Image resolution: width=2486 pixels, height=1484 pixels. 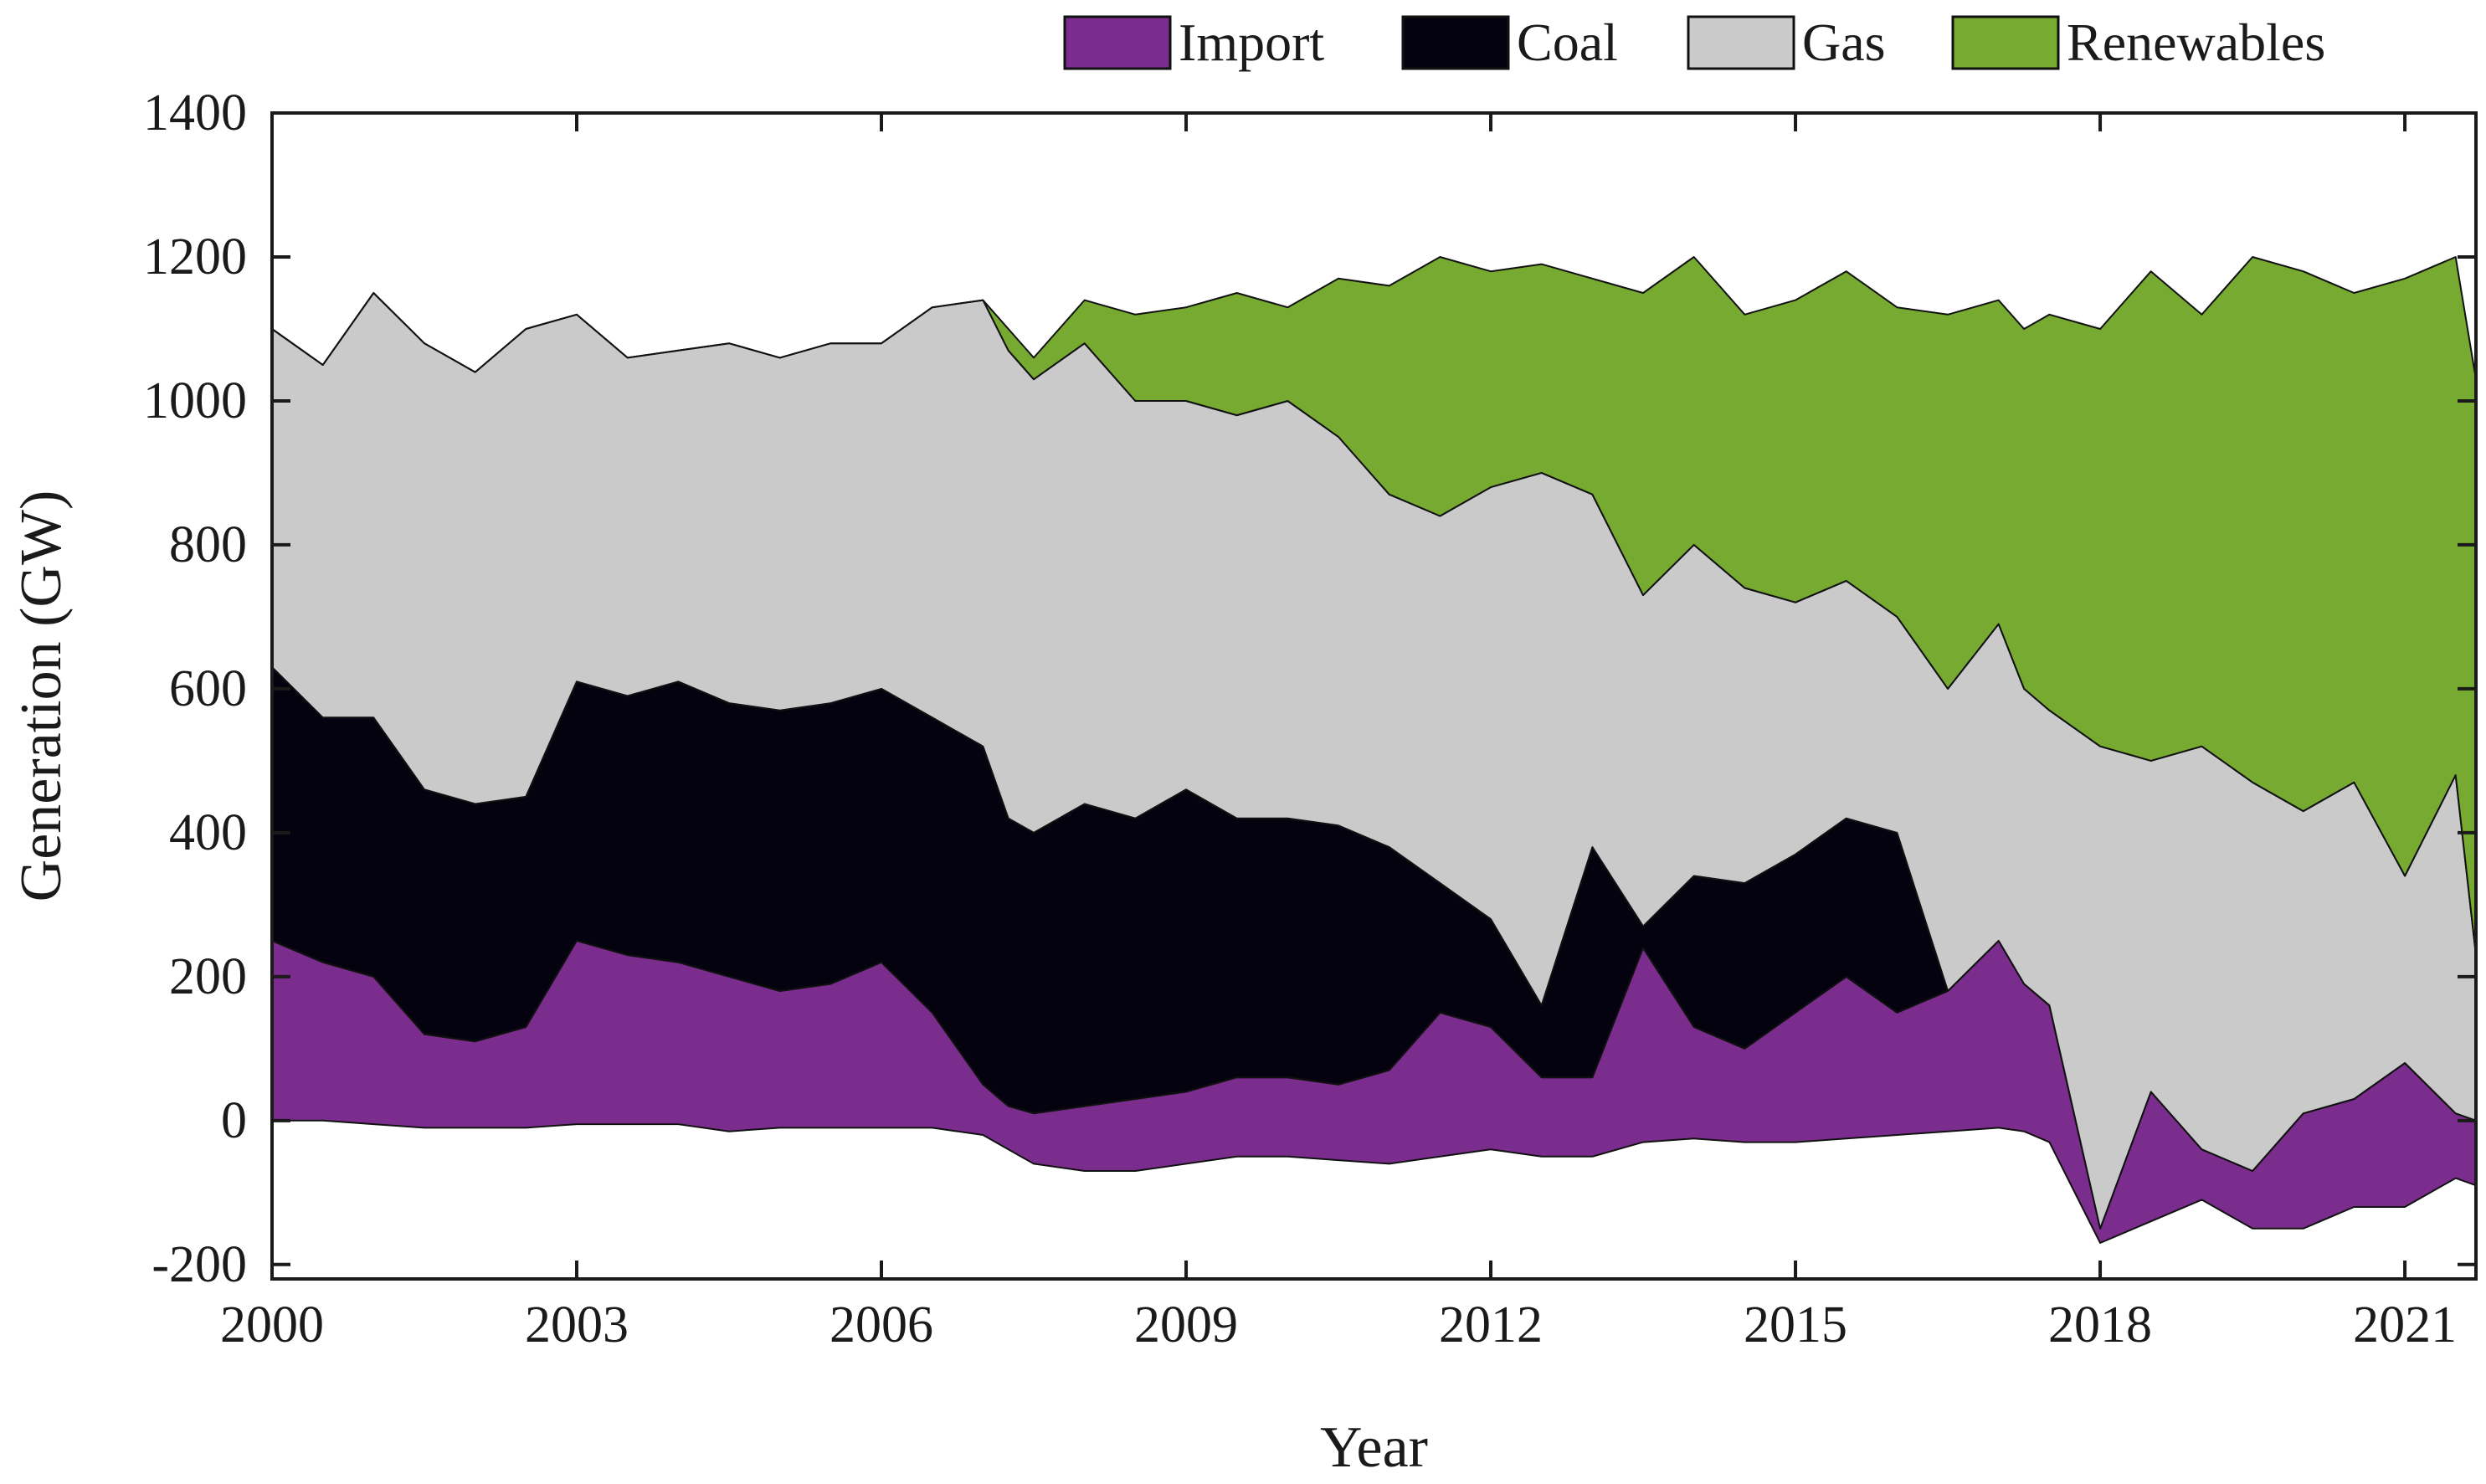 What do you see at coordinates (1567, 43) in the screenshot?
I see `legend-label-coal: Coal` at bounding box center [1567, 43].